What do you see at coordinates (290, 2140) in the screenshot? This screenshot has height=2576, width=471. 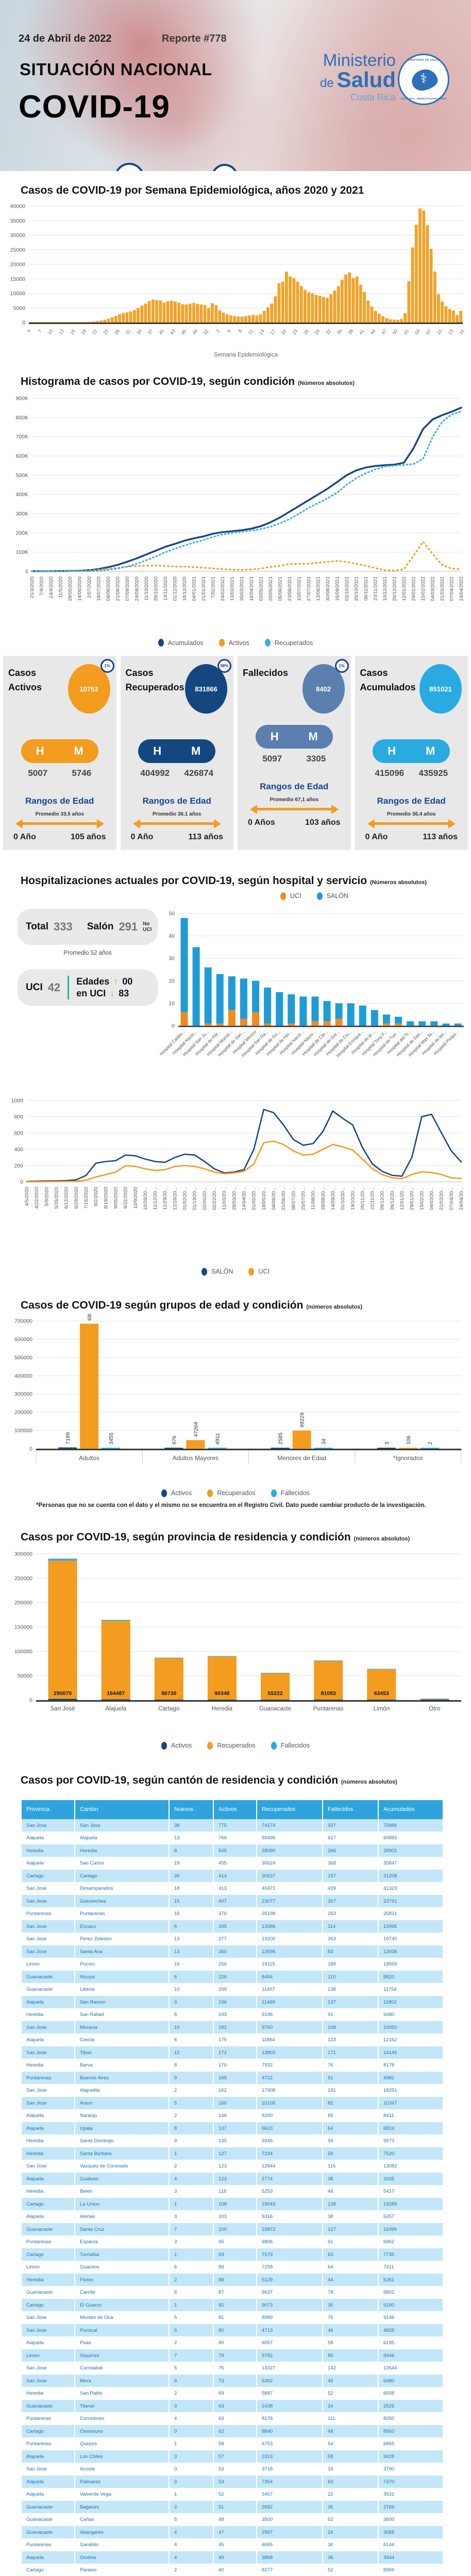 I see `table-cell: 9345` at bounding box center [290, 2140].